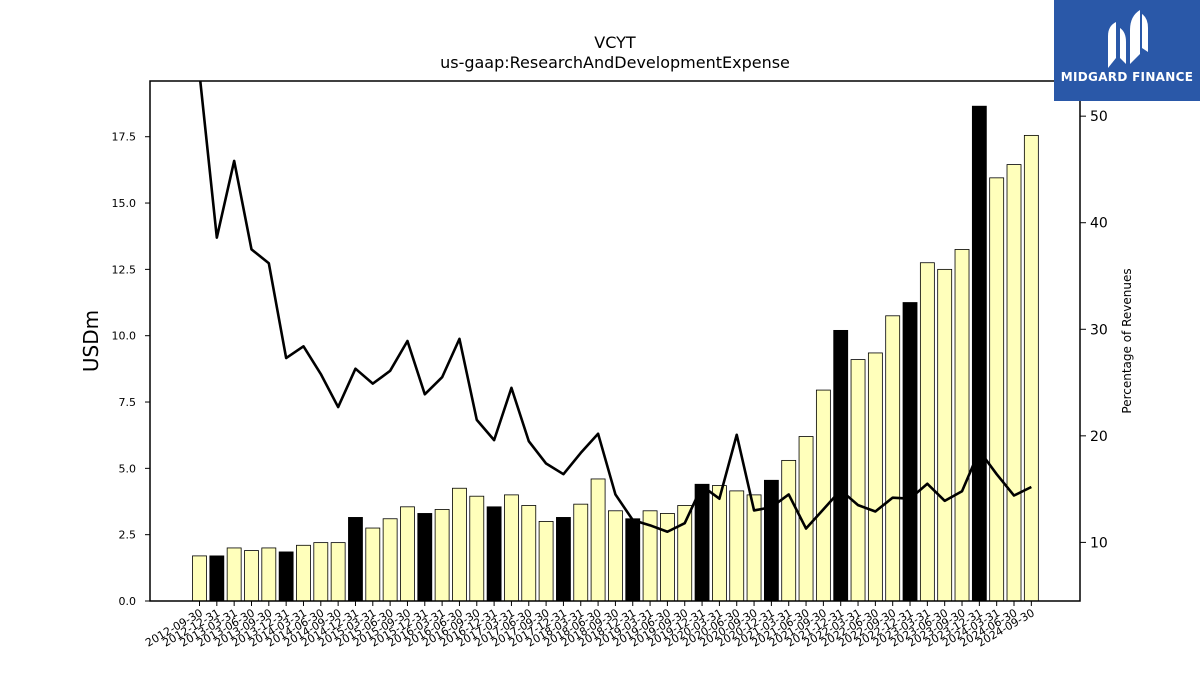 This screenshot has height=675, width=1200. I want to click on y-axis-label: USDm, so click(91, 341).